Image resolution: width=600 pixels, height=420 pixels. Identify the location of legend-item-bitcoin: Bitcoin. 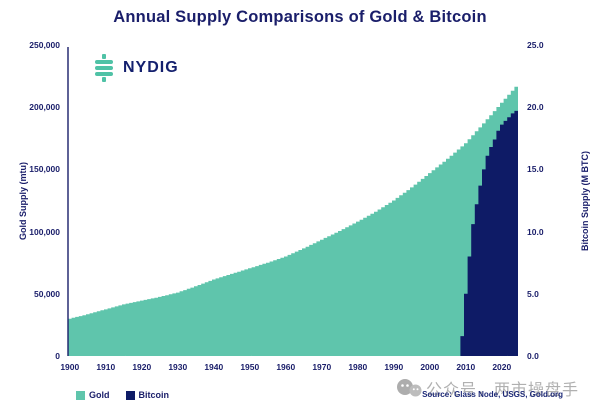
(147, 395).